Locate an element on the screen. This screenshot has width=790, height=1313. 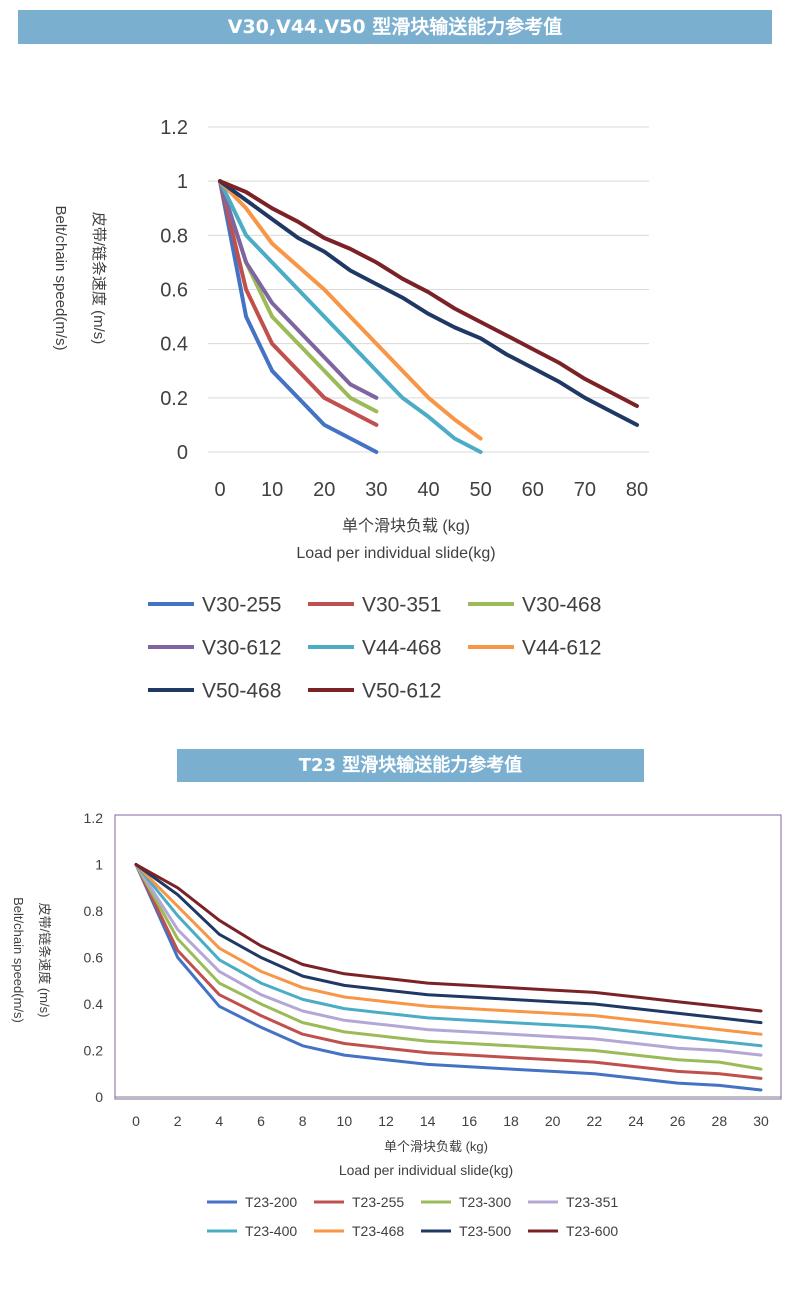
chart1-legend-label: V50-612 is located at coordinates (401, 691).